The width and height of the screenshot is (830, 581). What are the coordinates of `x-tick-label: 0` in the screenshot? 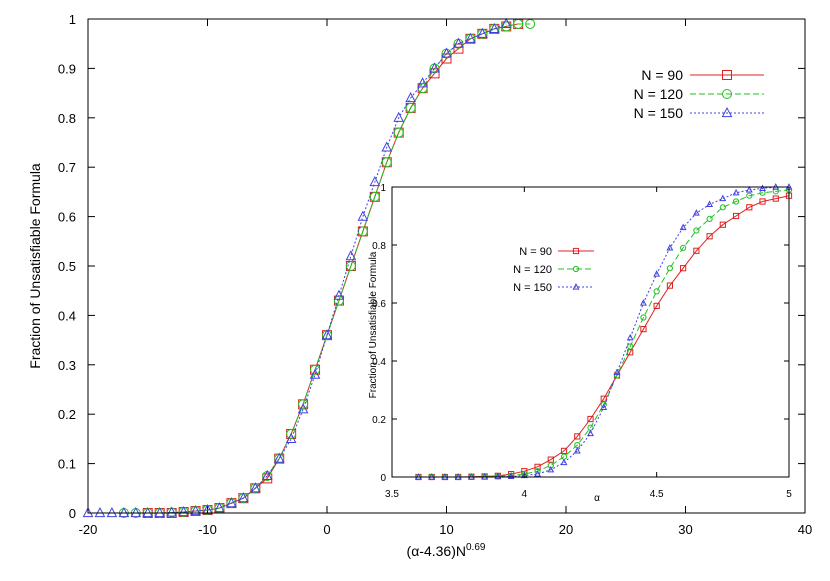 It's located at (326, 529).